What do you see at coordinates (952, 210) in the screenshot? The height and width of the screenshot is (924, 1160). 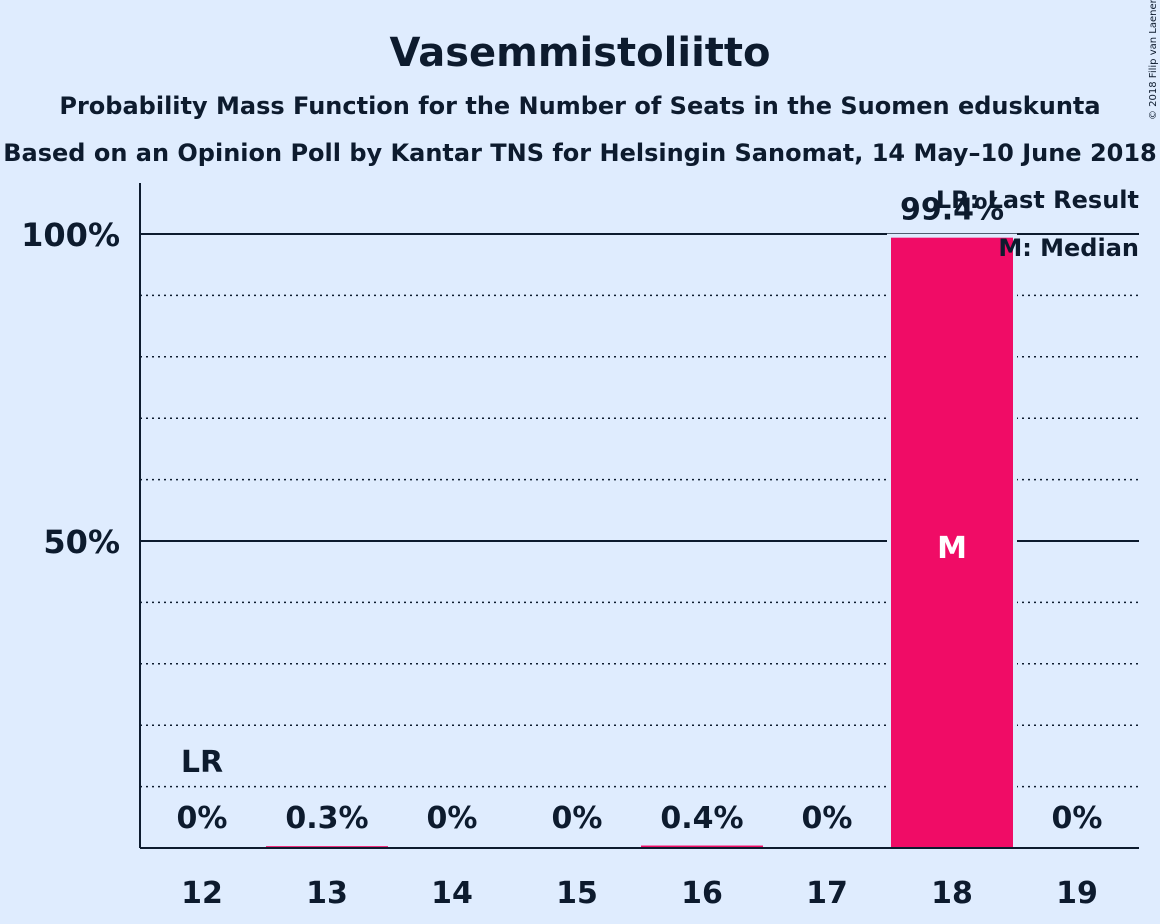 I see `data-label: 99.4%` at bounding box center [952, 210].